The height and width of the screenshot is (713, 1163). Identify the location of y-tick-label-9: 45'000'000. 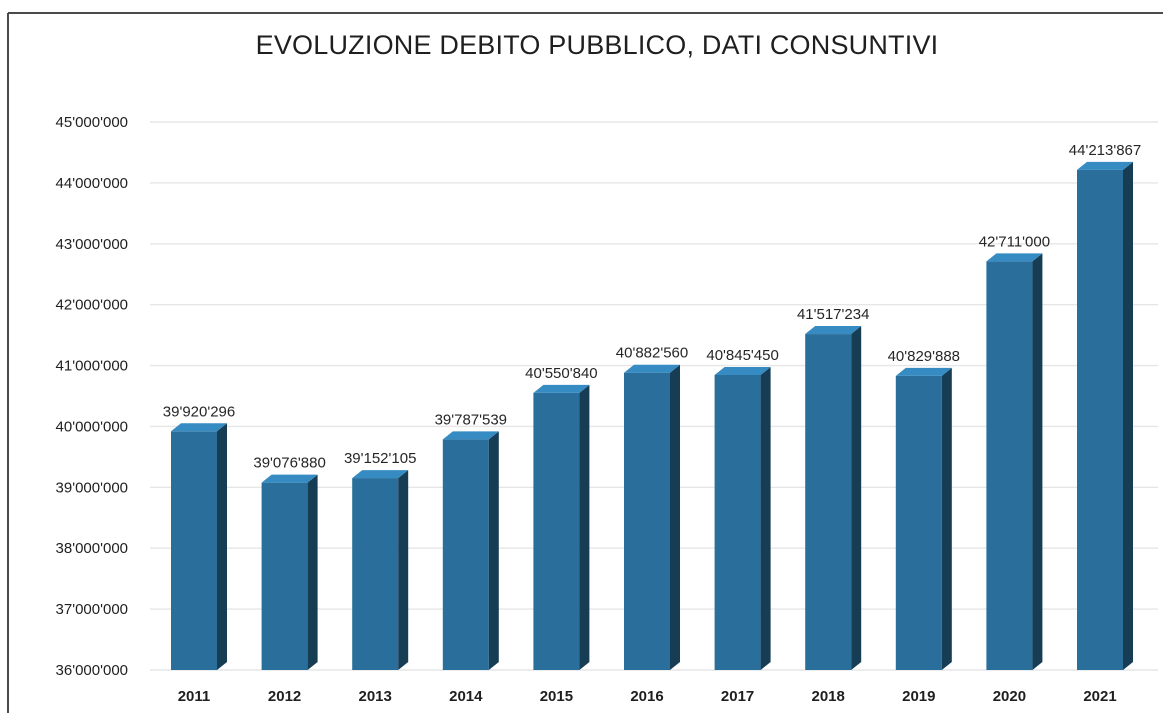
(92, 122).